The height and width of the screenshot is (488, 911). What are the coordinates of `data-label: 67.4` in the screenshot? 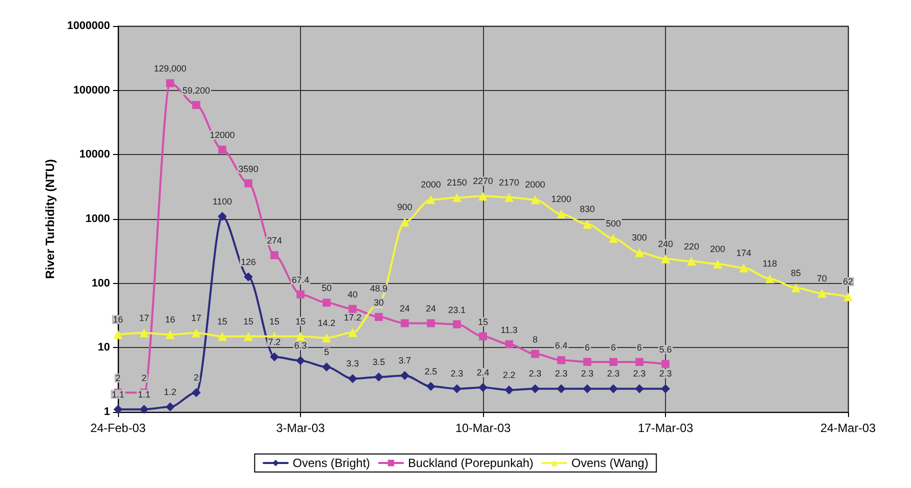 It's located at (301, 279).